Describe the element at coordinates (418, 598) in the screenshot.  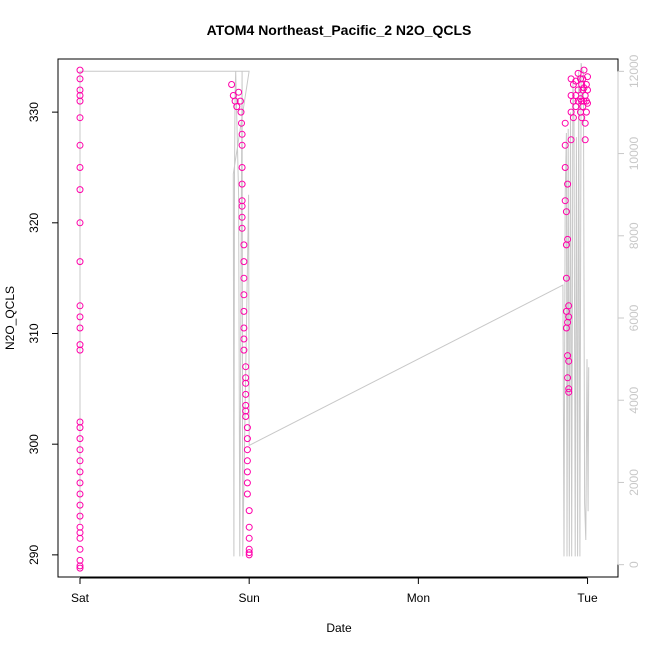
I see `x-tick-label: Mon` at that location.